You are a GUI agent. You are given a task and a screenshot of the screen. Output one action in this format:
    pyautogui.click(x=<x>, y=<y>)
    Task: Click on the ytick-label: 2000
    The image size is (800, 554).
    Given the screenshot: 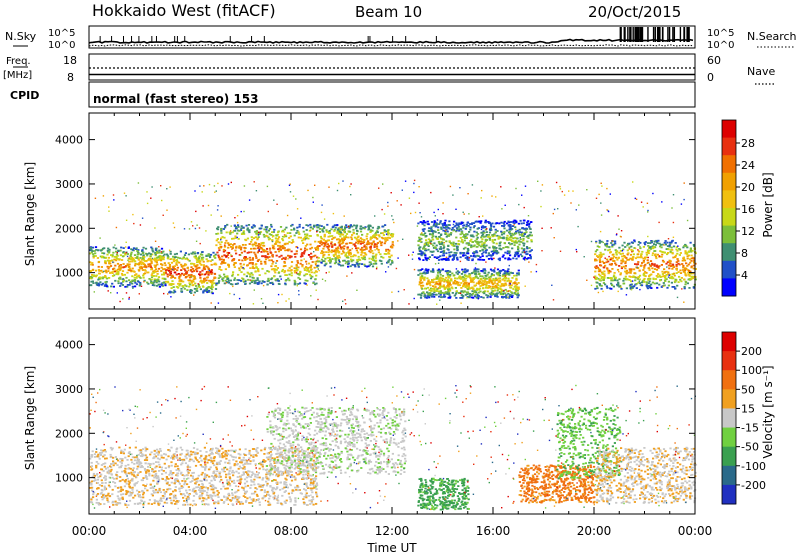 What is the action you would take?
    pyautogui.click(x=69, y=228)
    